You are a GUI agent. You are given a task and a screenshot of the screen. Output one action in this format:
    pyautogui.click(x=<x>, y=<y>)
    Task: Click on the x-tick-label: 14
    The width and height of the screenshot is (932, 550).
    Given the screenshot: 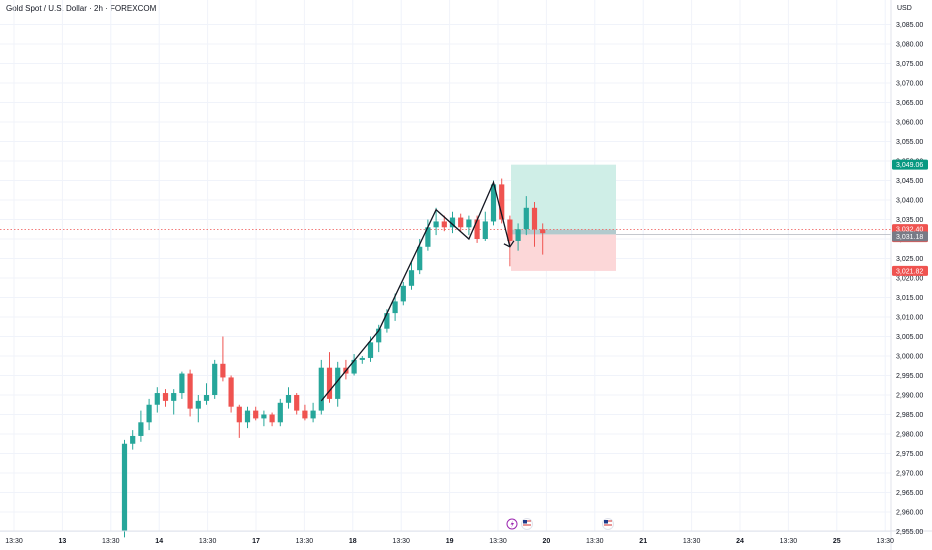 What is the action you would take?
    pyautogui.click(x=159, y=541)
    